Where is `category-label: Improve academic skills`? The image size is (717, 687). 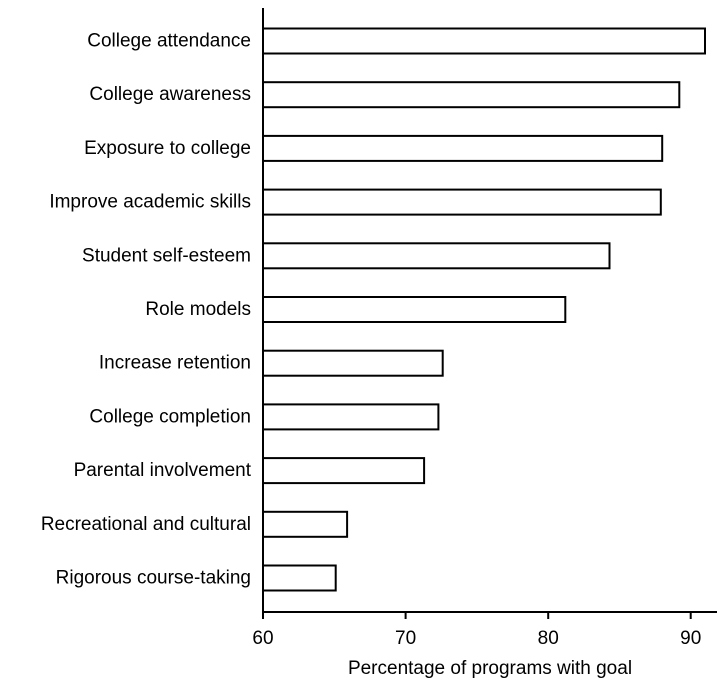 category-label: Improve academic skills is located at coordinates (150, 202).